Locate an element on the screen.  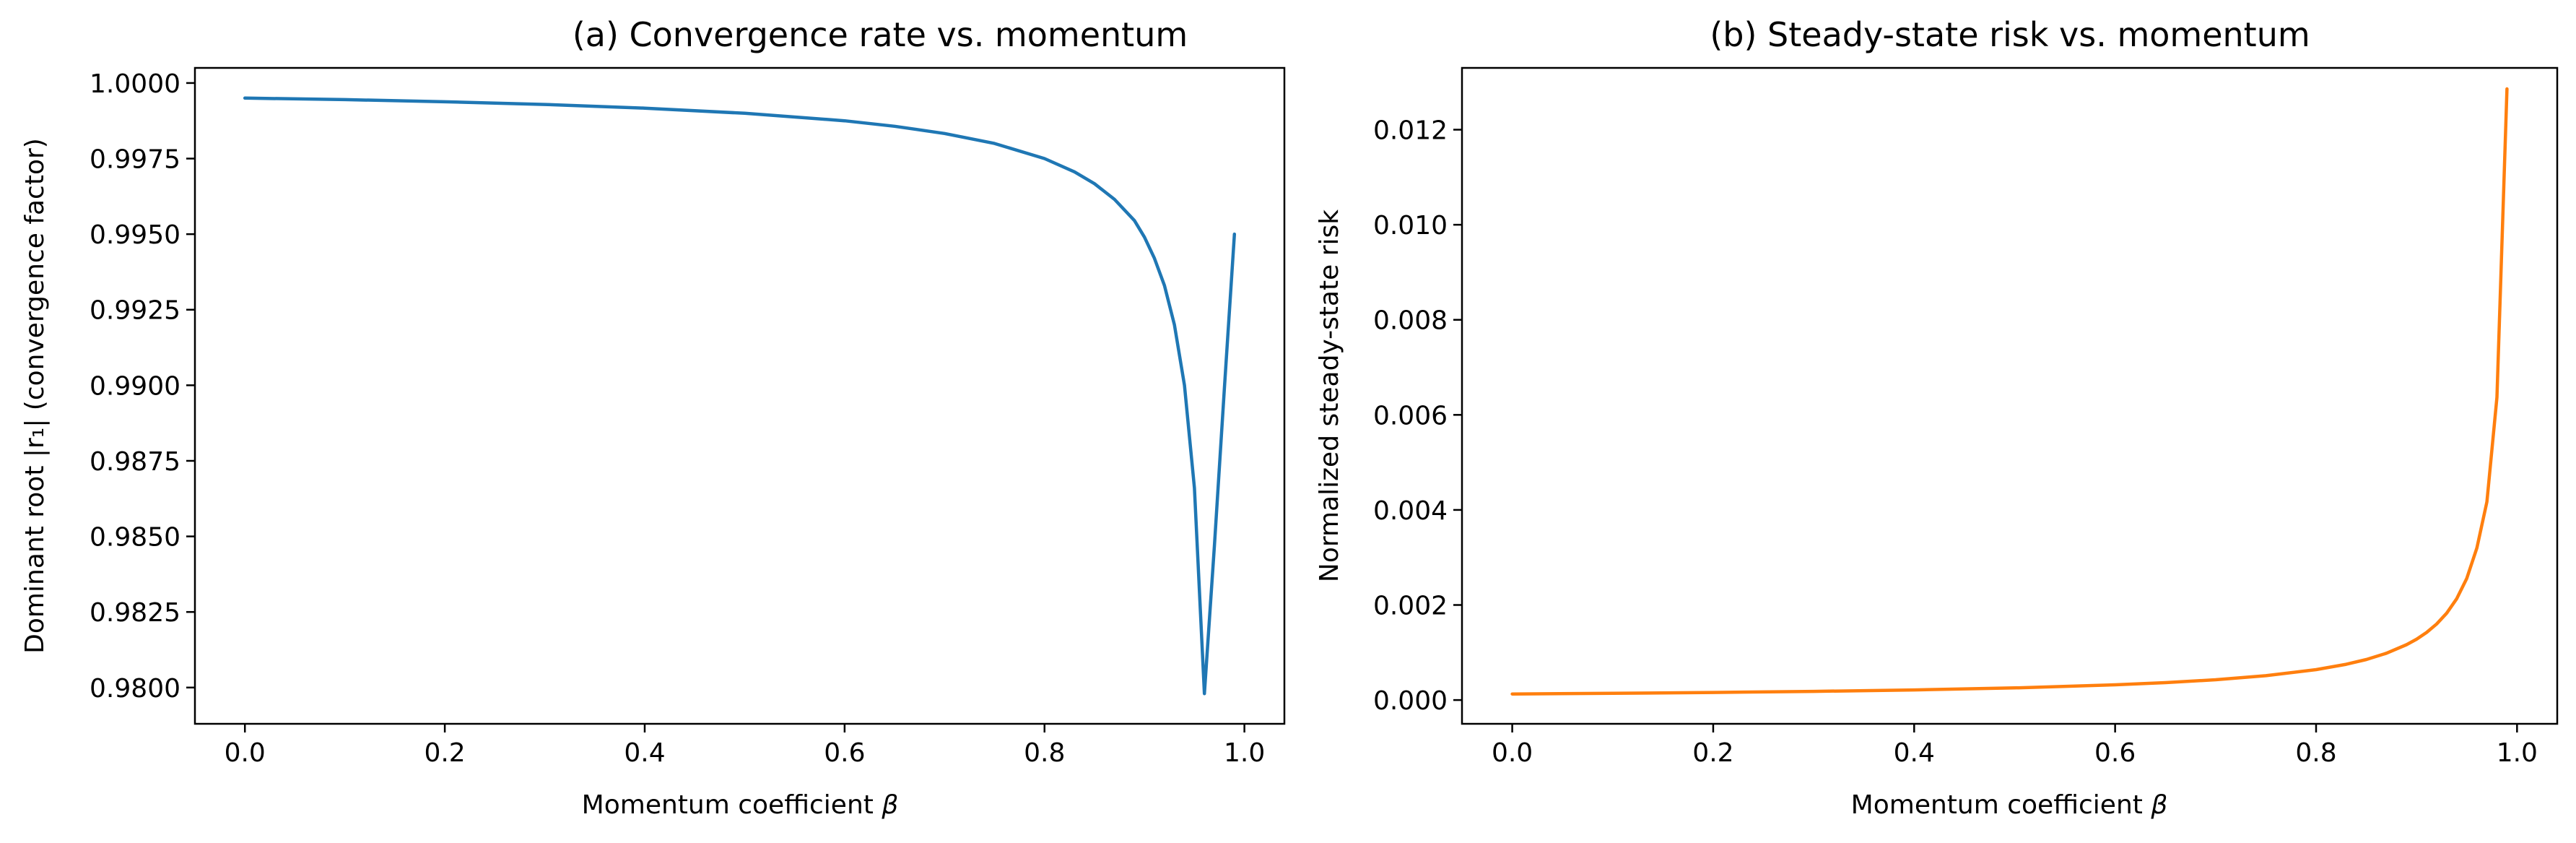
panel-a-x-tick-label: 0.6 is located at coordinates (844, 753).